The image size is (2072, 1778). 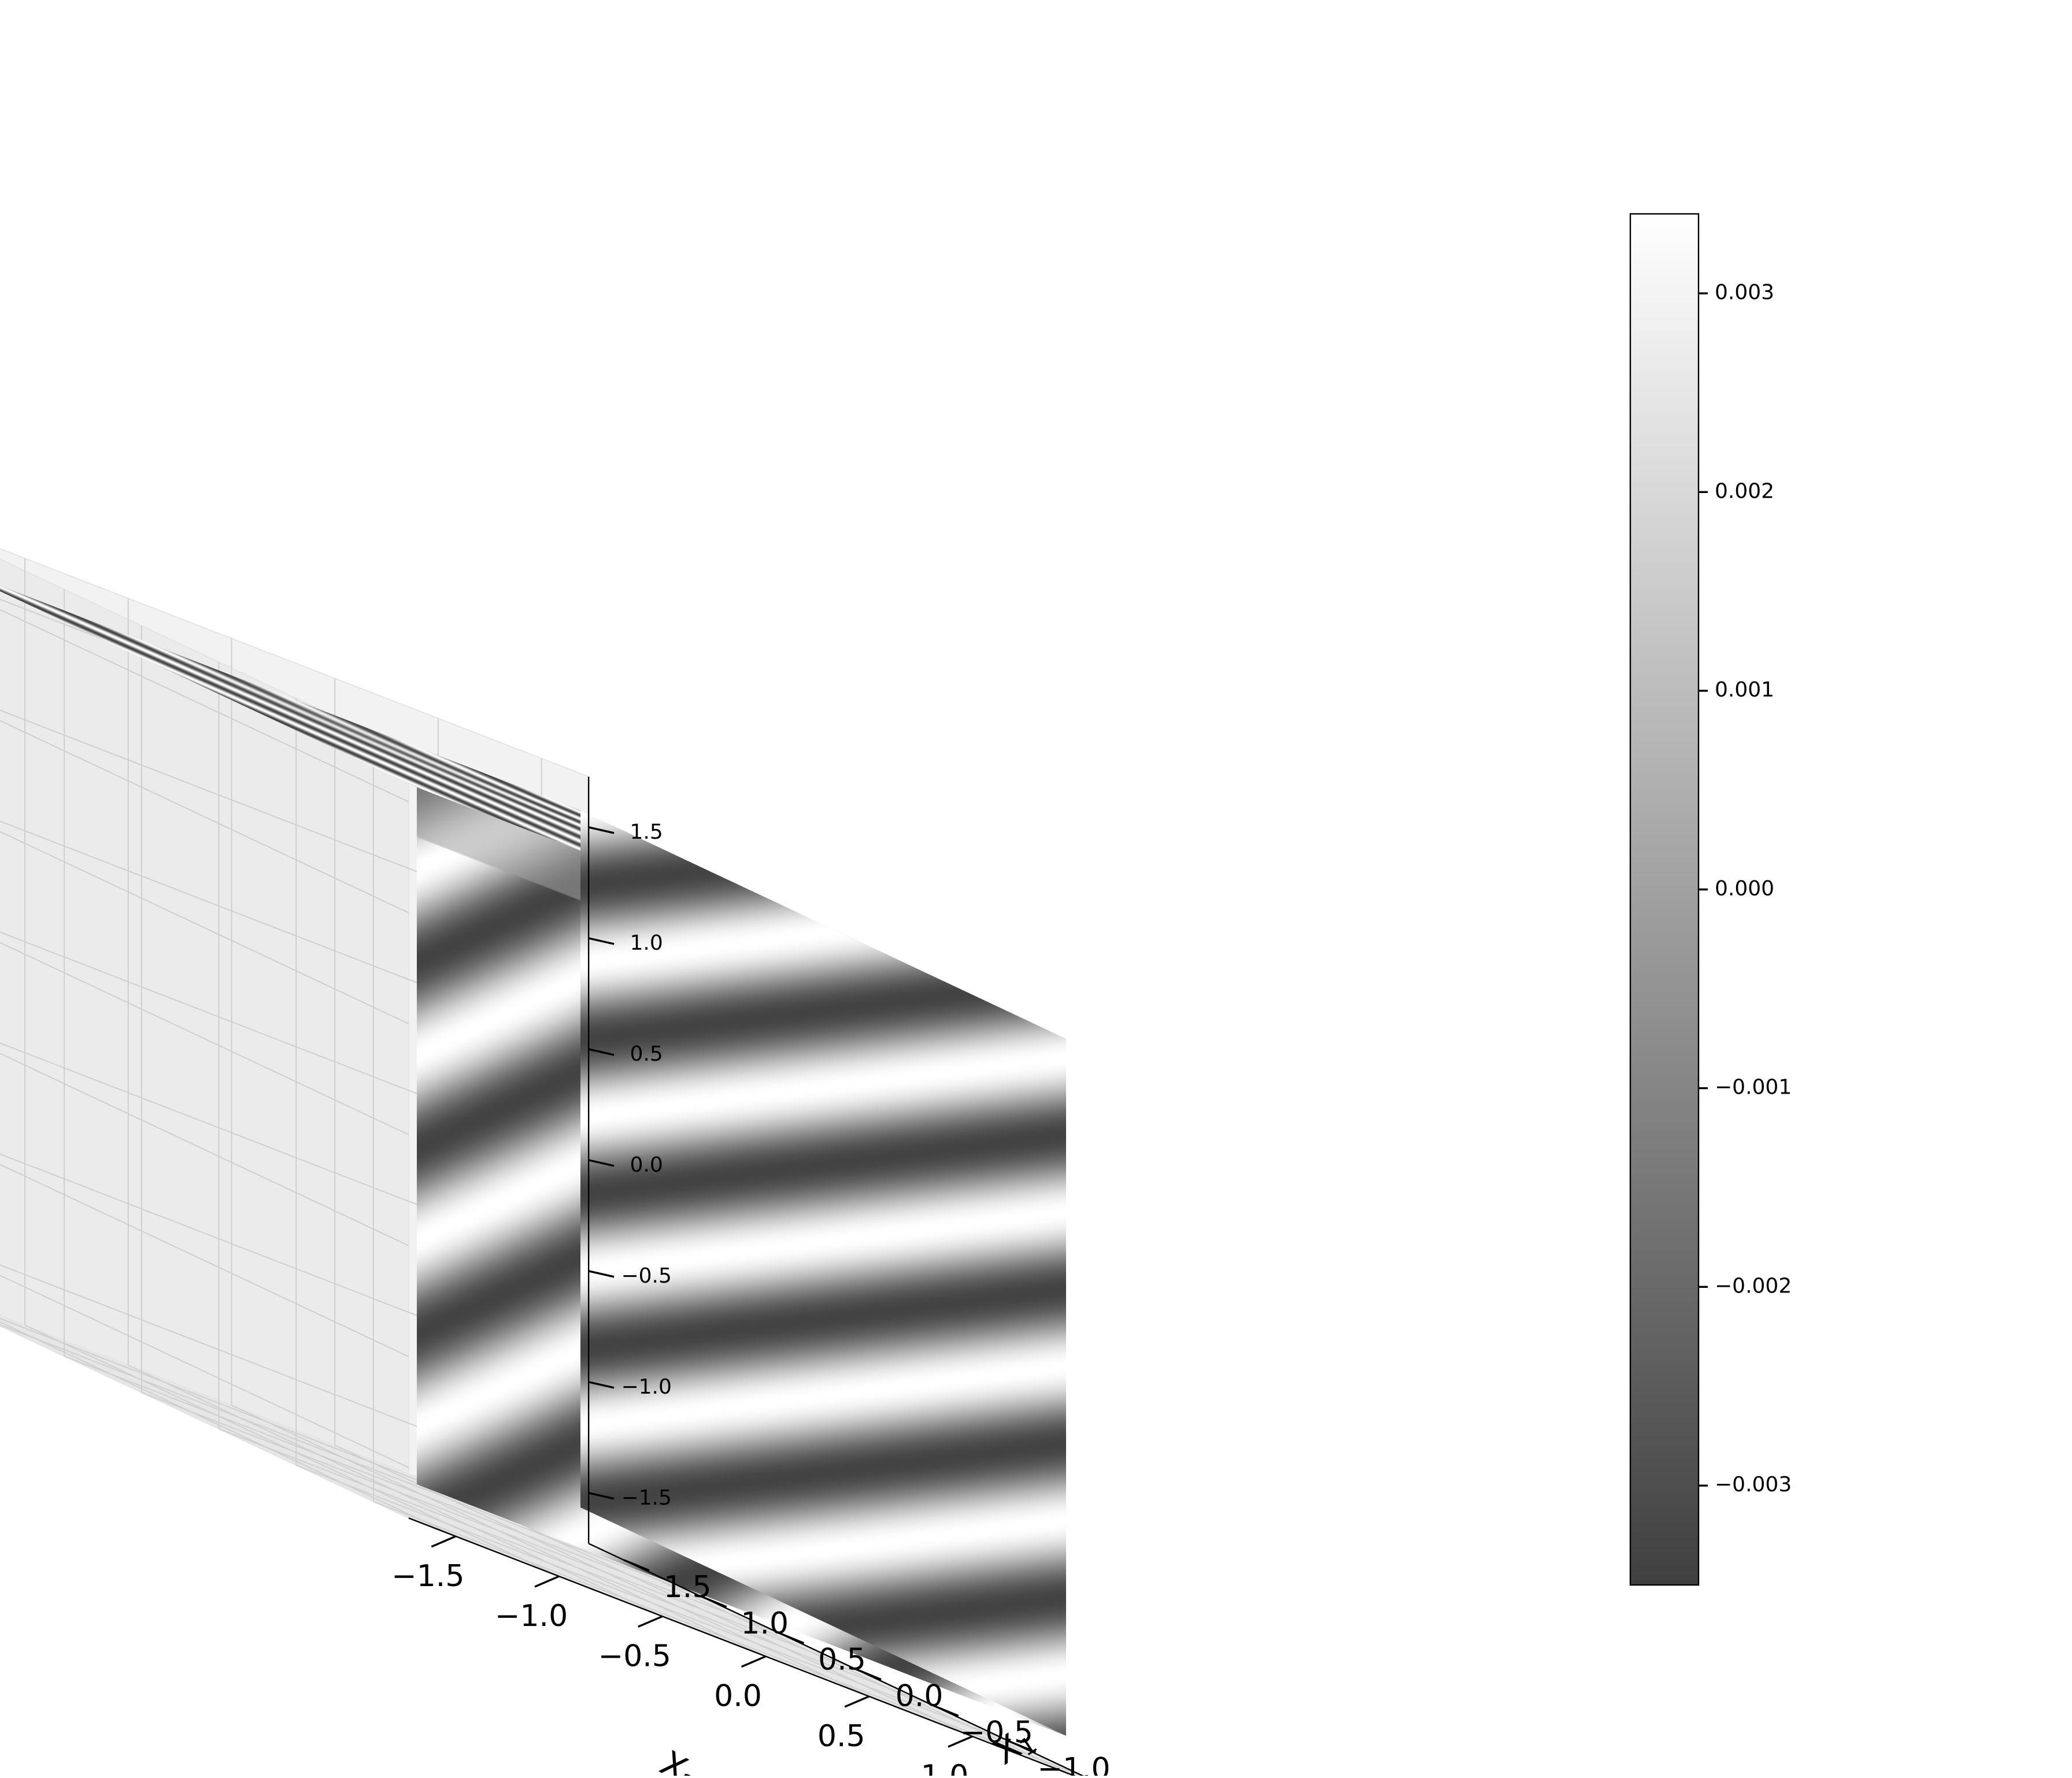 I want to click on x3-tick-label: −1.5, so click(x=646, y=1498).